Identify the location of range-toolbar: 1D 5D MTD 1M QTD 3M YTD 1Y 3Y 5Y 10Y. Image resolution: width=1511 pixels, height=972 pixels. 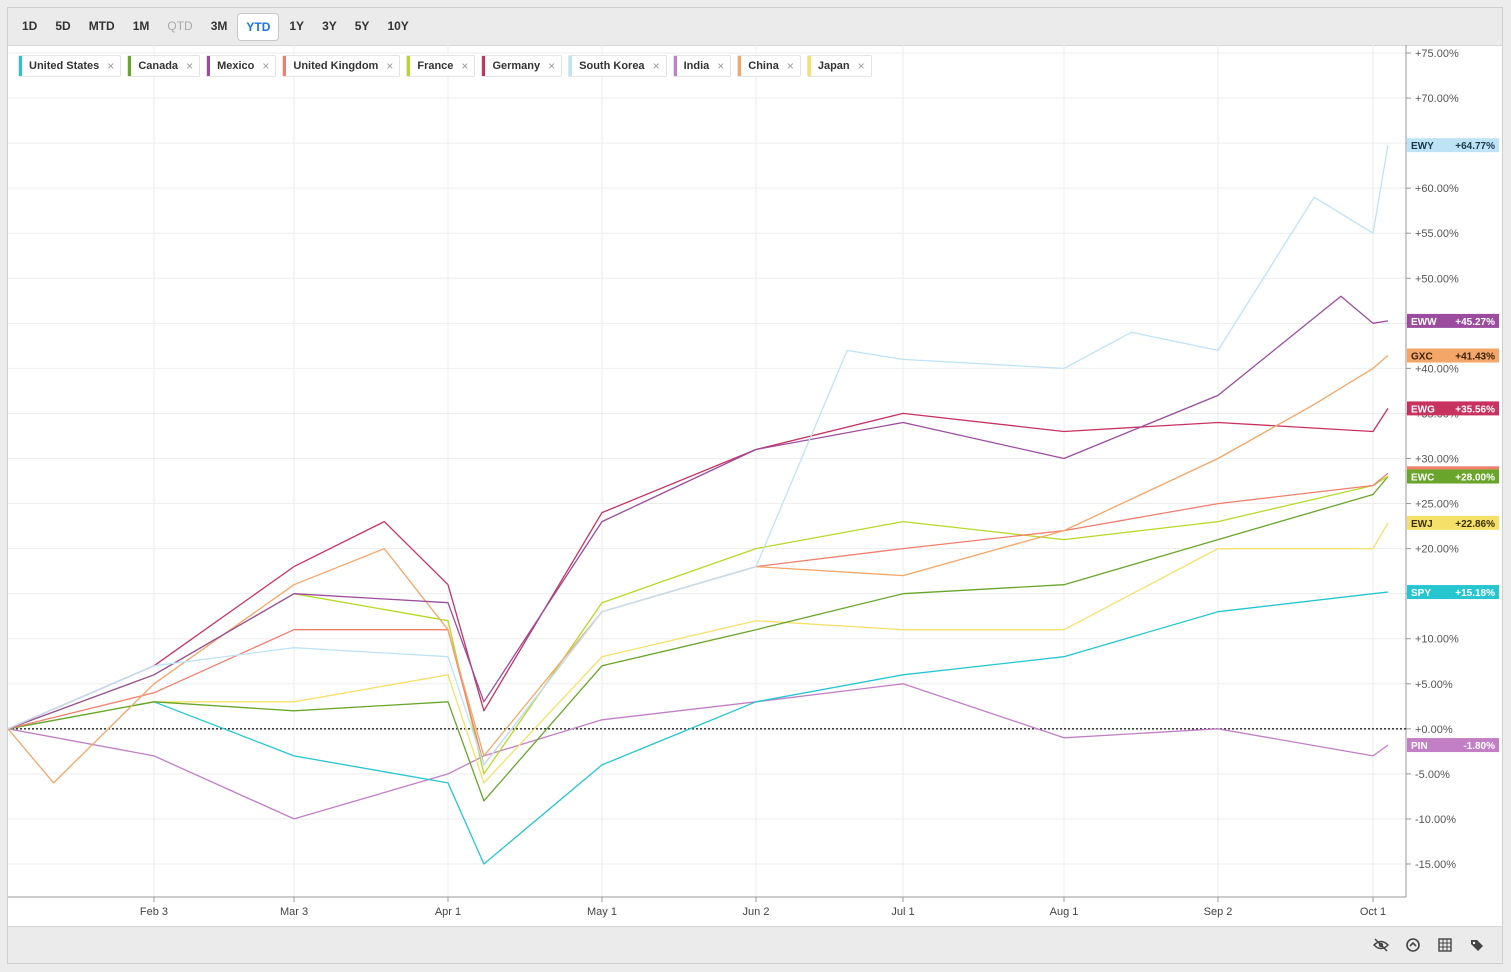
(755, 27).